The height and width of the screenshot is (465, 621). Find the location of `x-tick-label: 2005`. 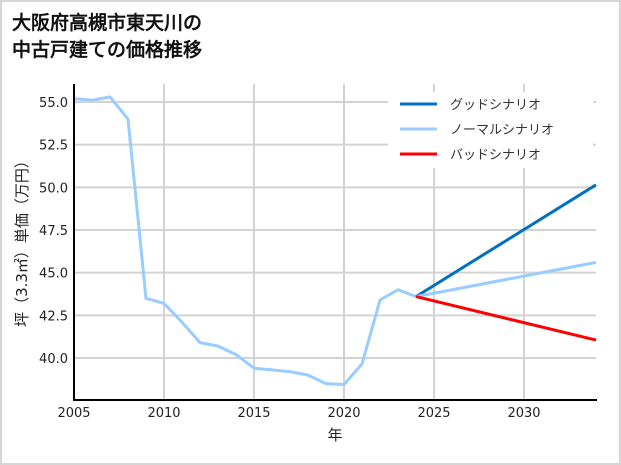

x-tick-label: 2005 is located at coordinates (73, 413).